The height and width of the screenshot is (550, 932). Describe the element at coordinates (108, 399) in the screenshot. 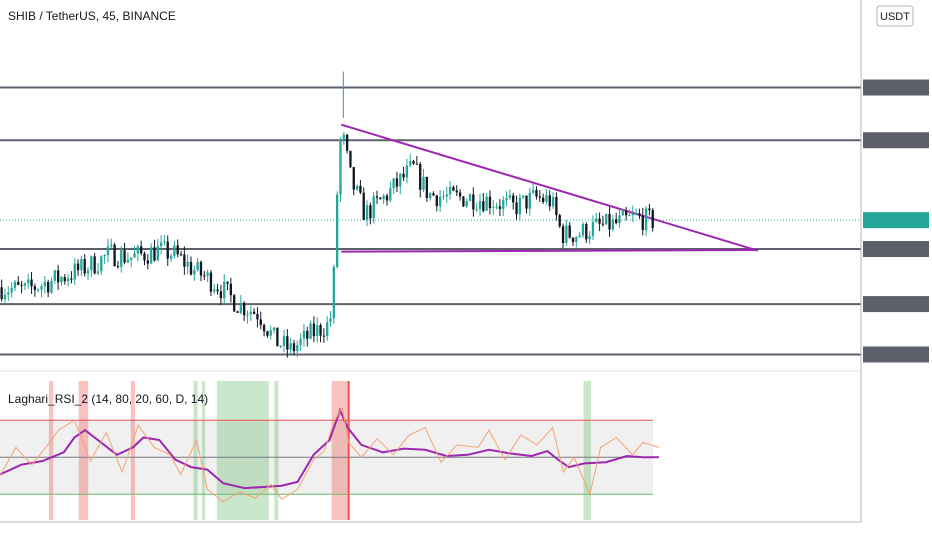

I see `indicator-label: Laghari_RSI_2 (14, 80, 20, 60, D, 14)` at that location.